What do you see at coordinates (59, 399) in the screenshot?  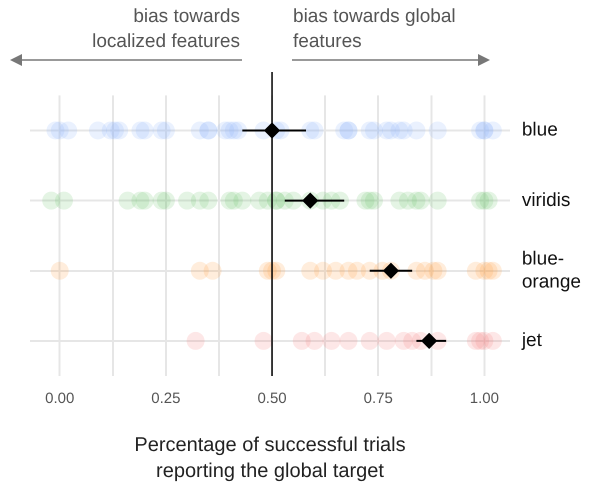 I see `x-tick-label: 0.00` at bounding box center [59, 399].